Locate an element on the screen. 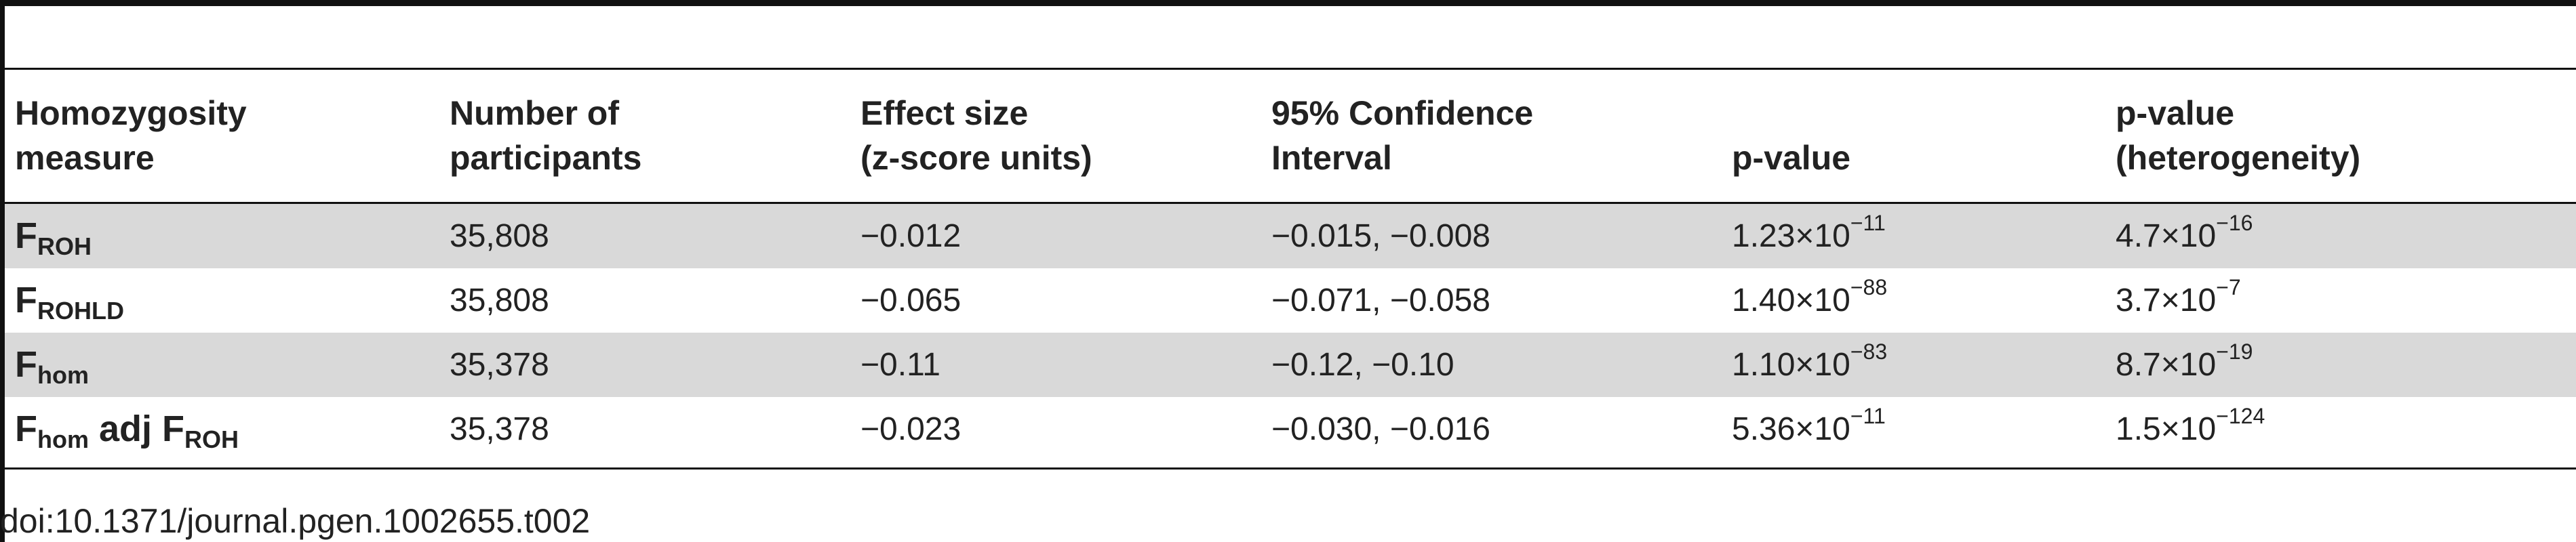 This screenshot has width=2576, height=542. effect-size-cell: −0.11 is located at coordinates (900, 365).